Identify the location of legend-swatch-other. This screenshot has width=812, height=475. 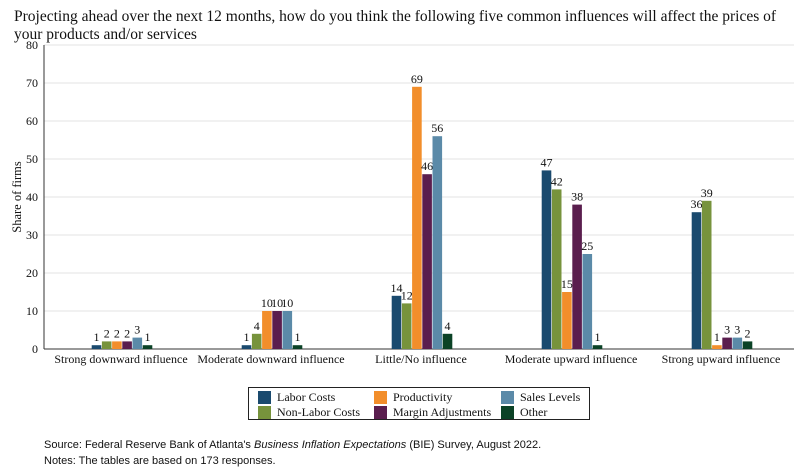
(507, 412).